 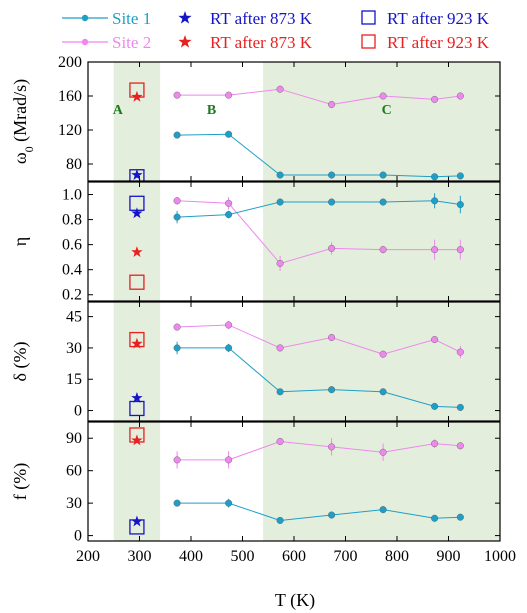 I want to click on y-tick-label: 160, so click(x=70, y=96).